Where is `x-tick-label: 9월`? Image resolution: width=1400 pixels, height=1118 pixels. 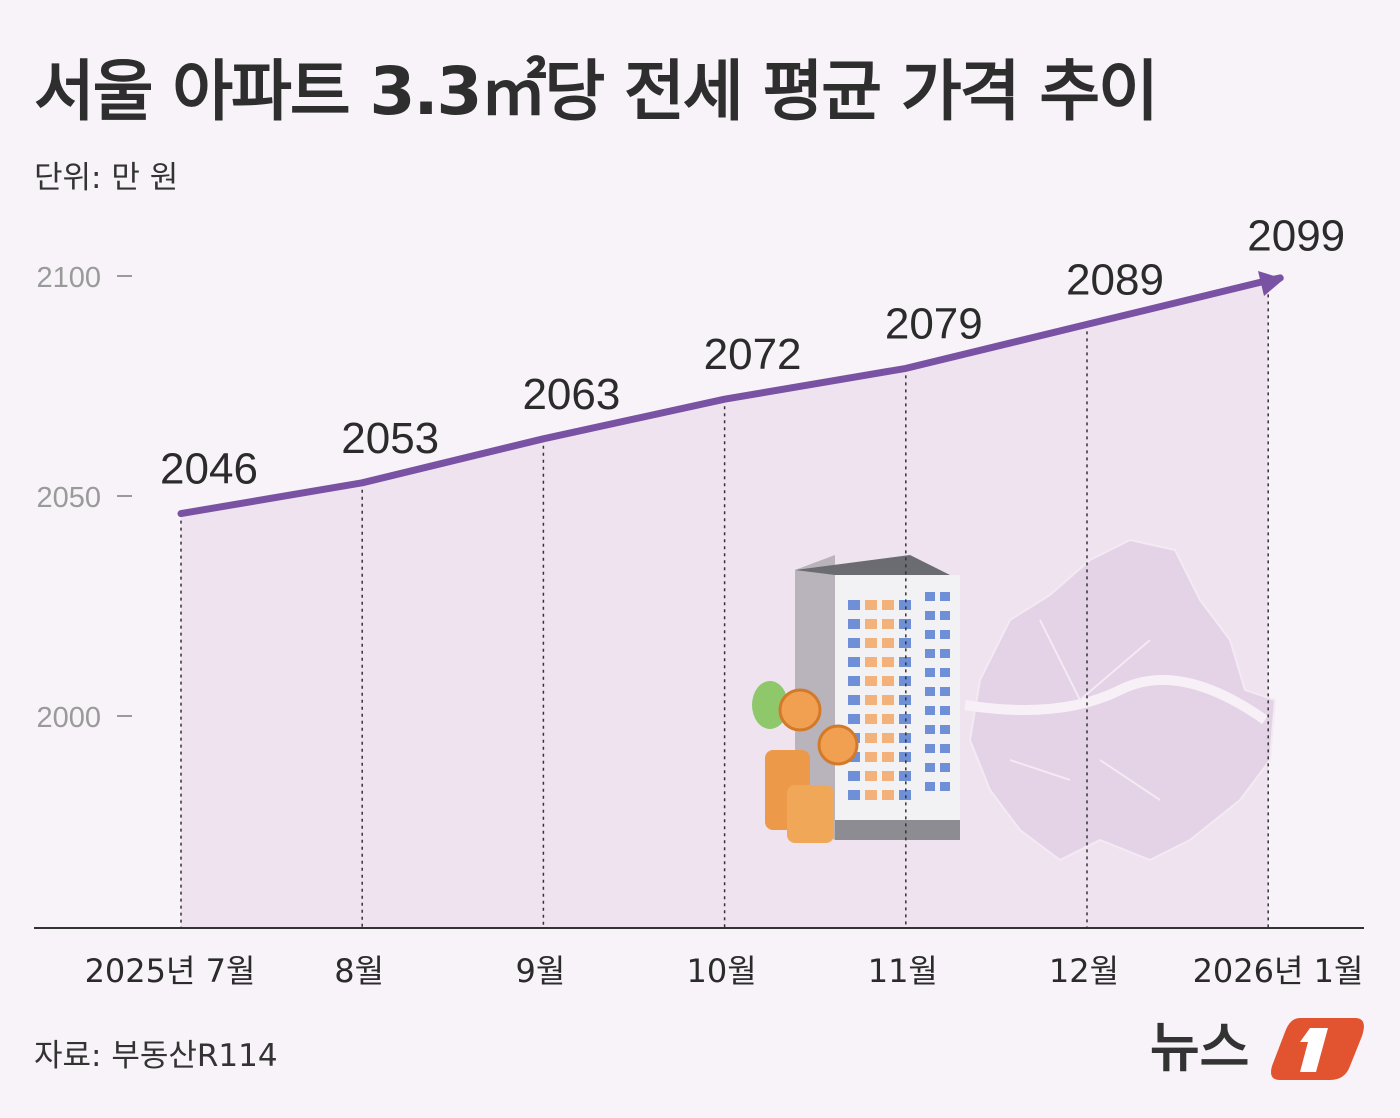 x-tick-label: 9월 is located at coordinates (540, 971).